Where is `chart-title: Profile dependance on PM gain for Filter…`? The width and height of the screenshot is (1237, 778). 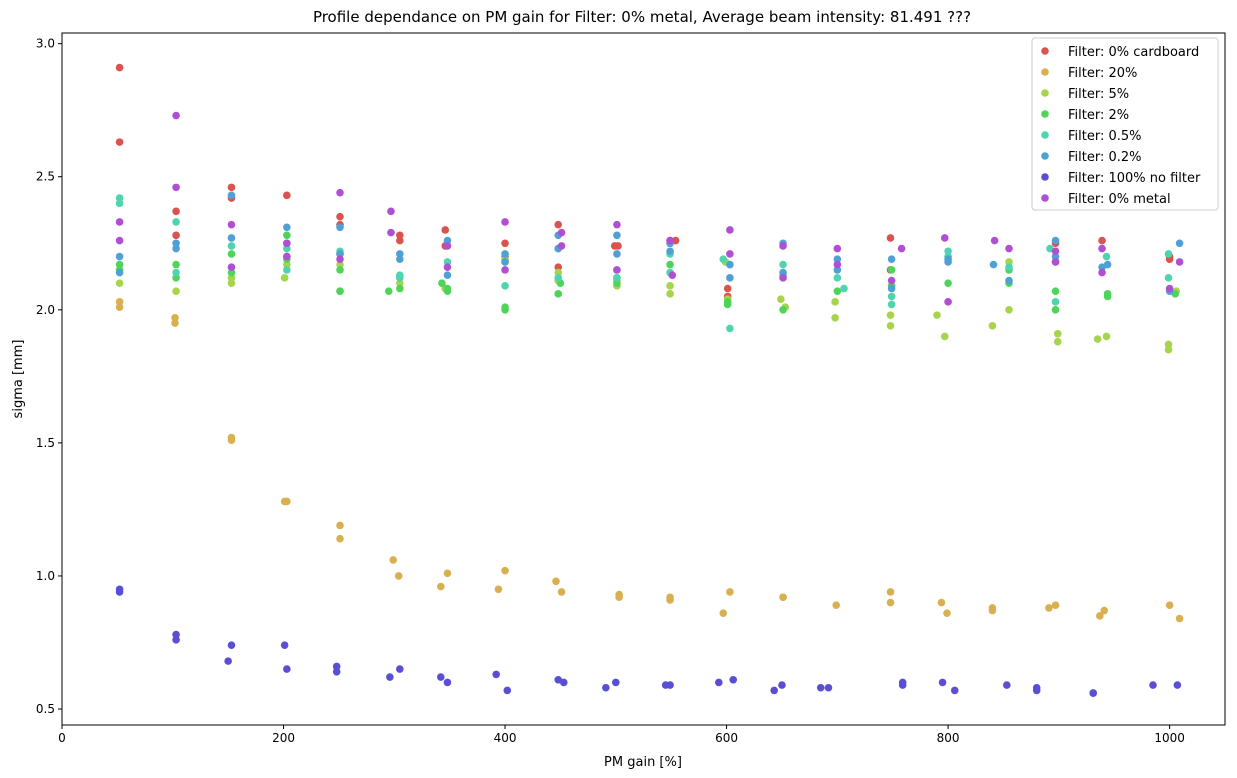
chart-title: Profile dependance on PM gain for Filter… is located at coordinates (642, 17).